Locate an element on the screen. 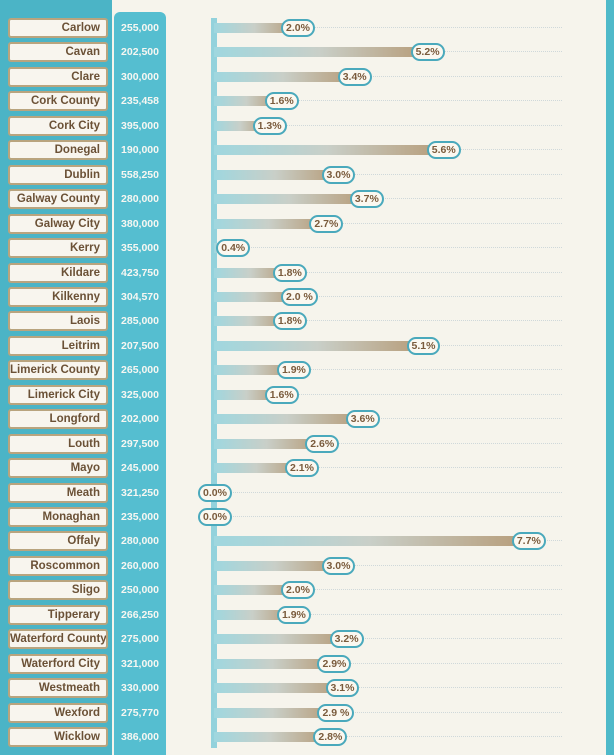  value-label: 2.9 % is located at coordinates (336, 712).